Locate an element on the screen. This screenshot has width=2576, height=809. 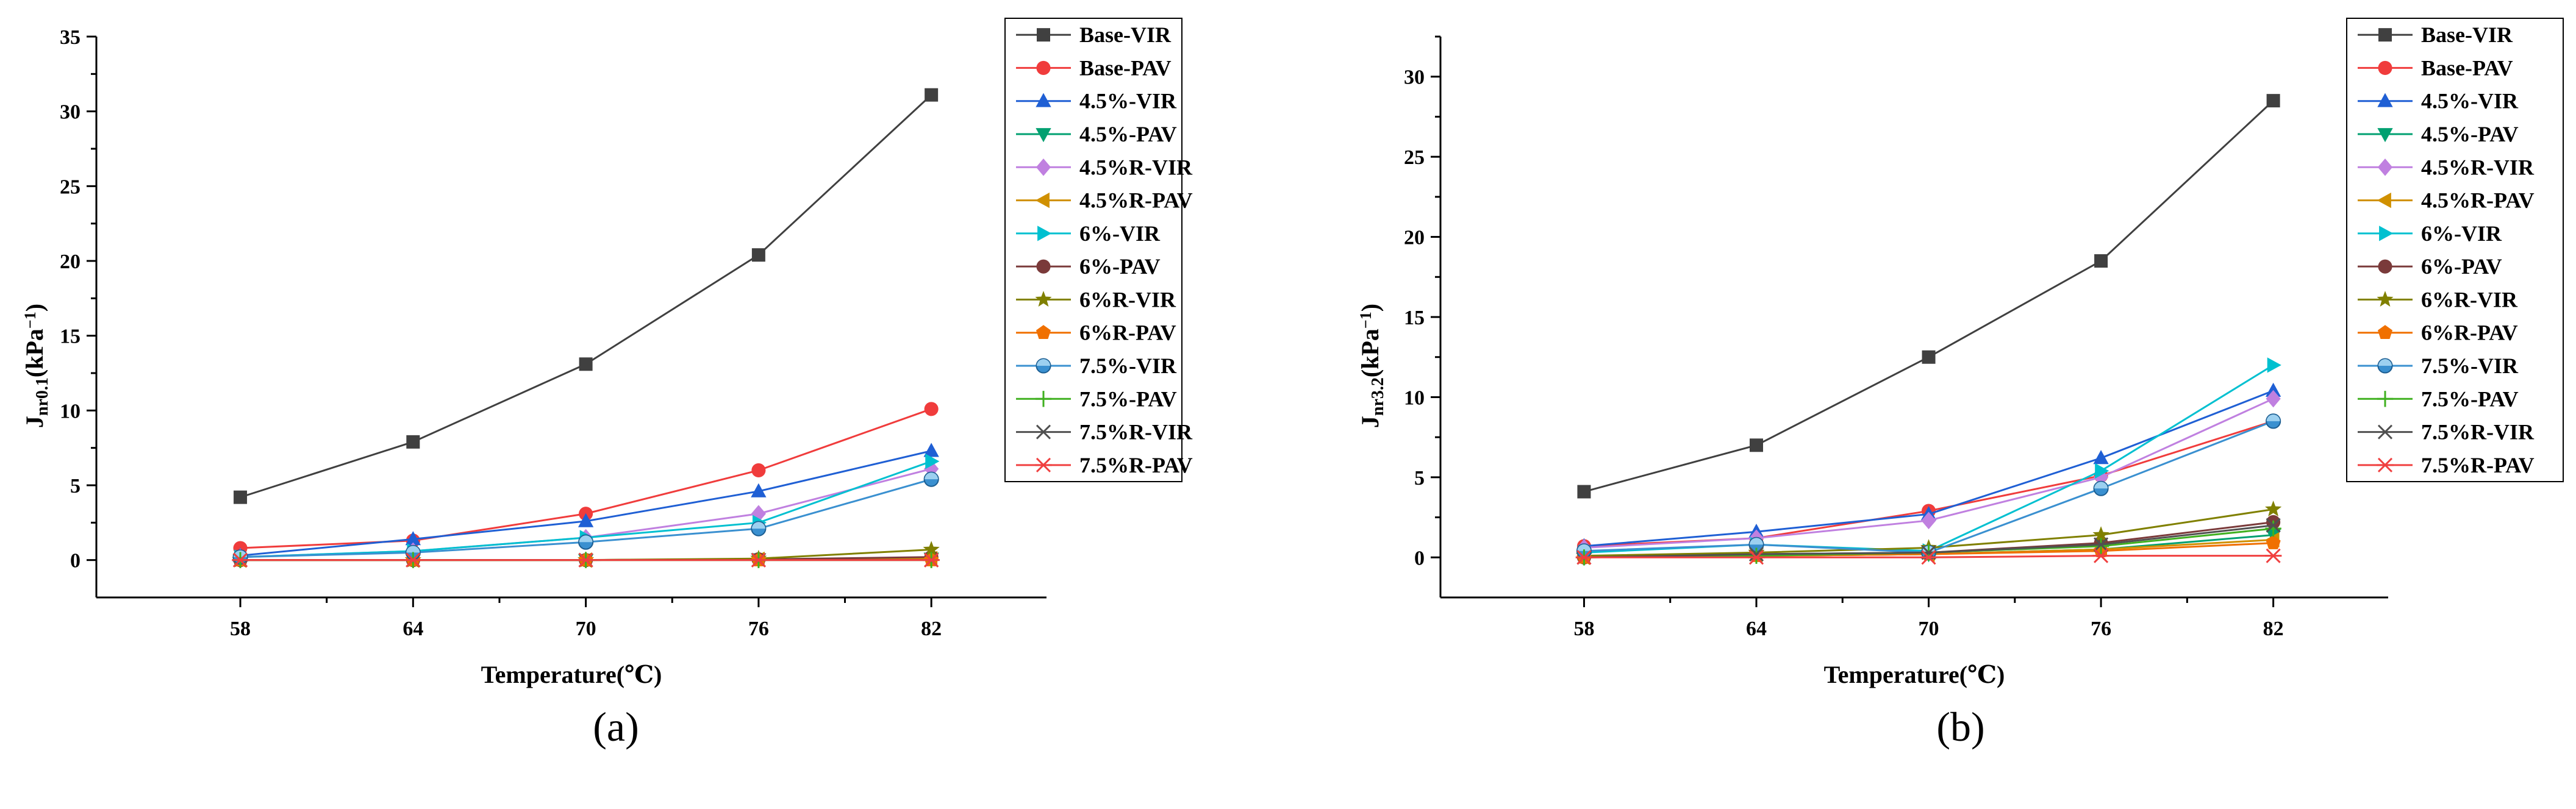
y-tick-label: 30 is located at coordinates (1414, 77).